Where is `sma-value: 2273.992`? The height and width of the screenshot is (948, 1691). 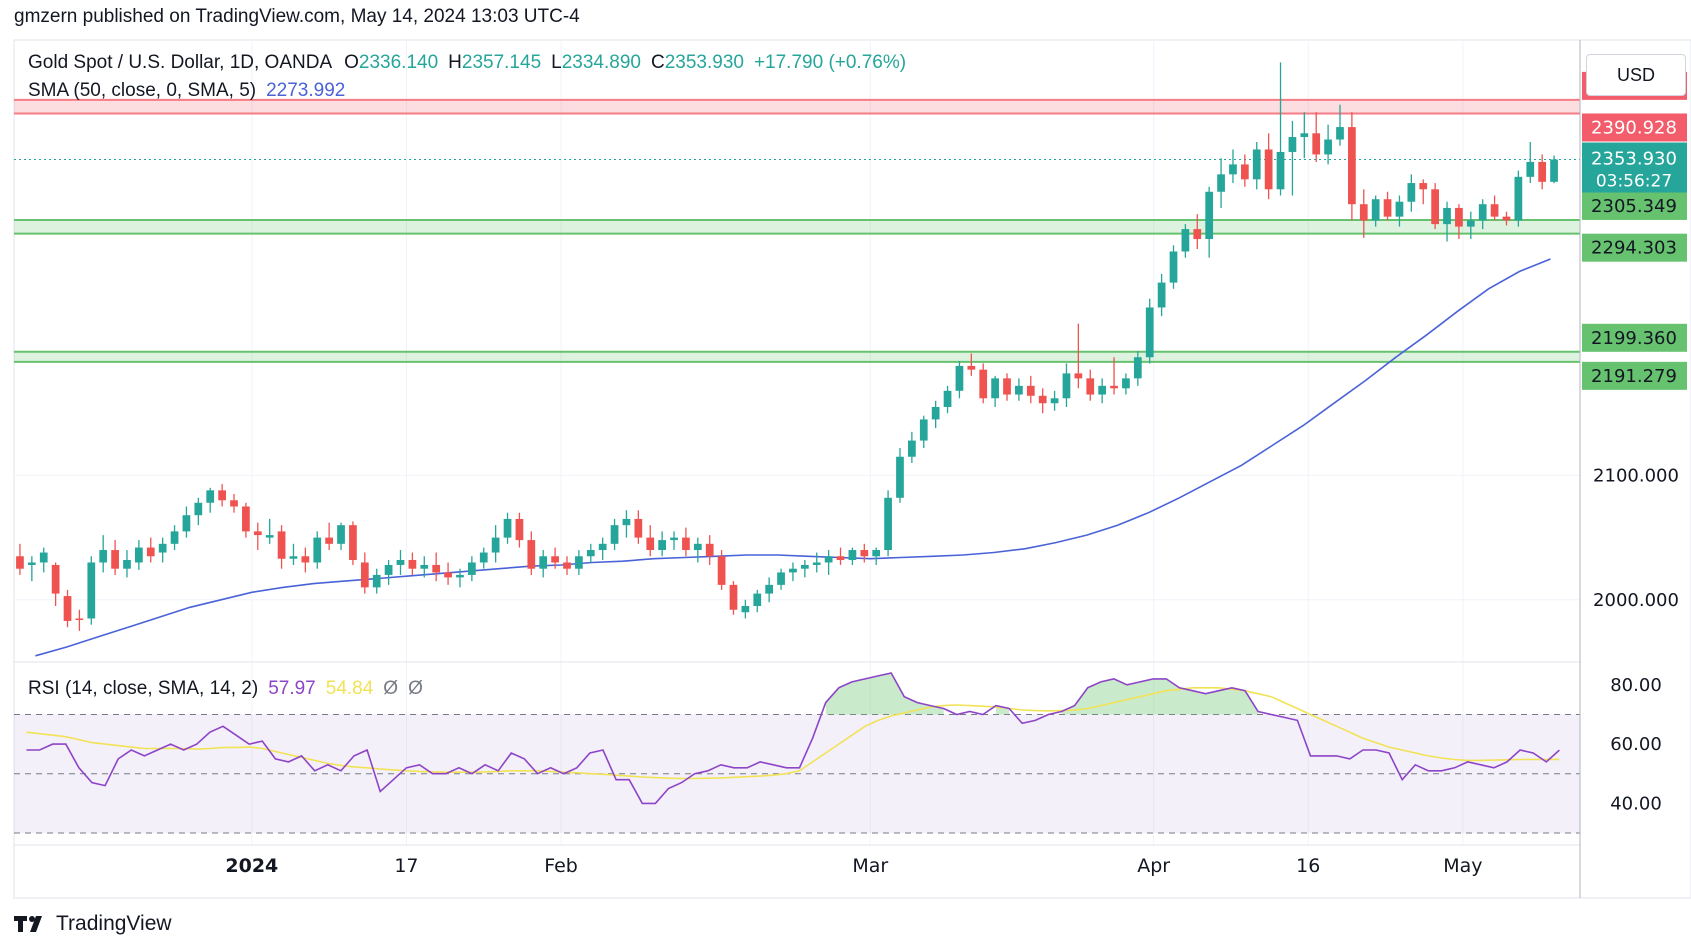
sma-value: 2273.992 is located at coordinates (306, 90).